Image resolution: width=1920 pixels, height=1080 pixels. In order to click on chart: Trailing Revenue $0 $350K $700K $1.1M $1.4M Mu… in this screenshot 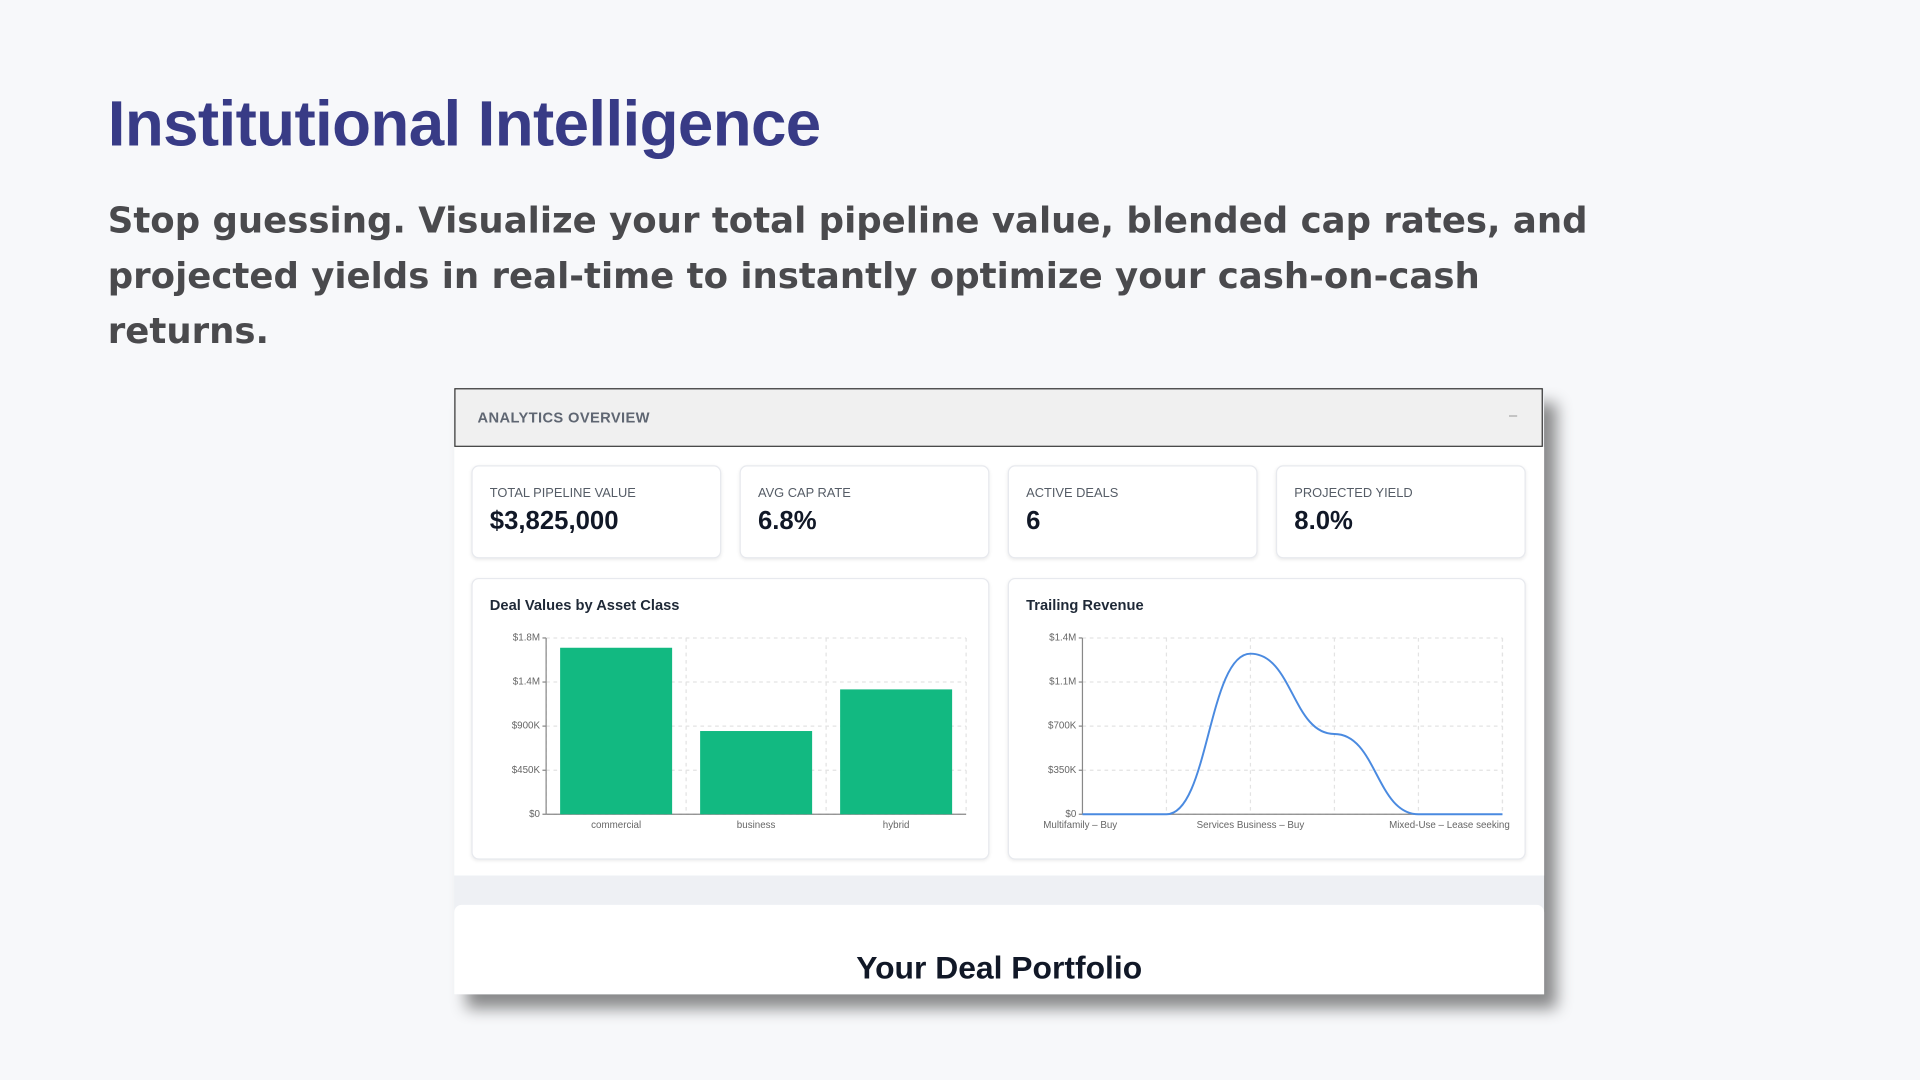, I will do `click(1268, 714)`.